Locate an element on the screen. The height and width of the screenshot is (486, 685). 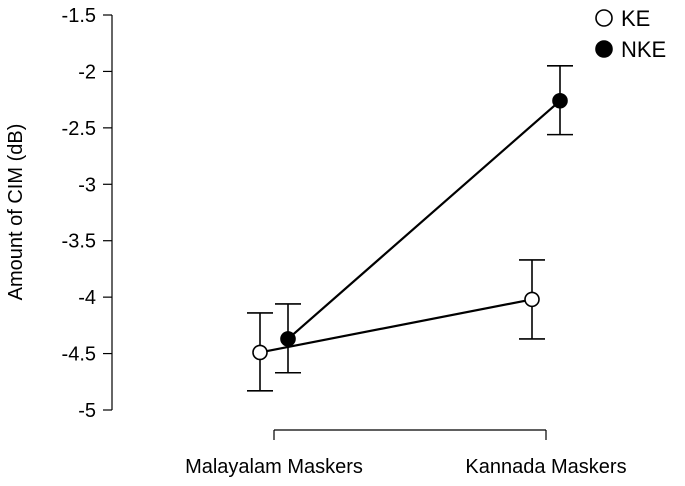
legend-label-nke: NKE is located at coordinates (643, 49).